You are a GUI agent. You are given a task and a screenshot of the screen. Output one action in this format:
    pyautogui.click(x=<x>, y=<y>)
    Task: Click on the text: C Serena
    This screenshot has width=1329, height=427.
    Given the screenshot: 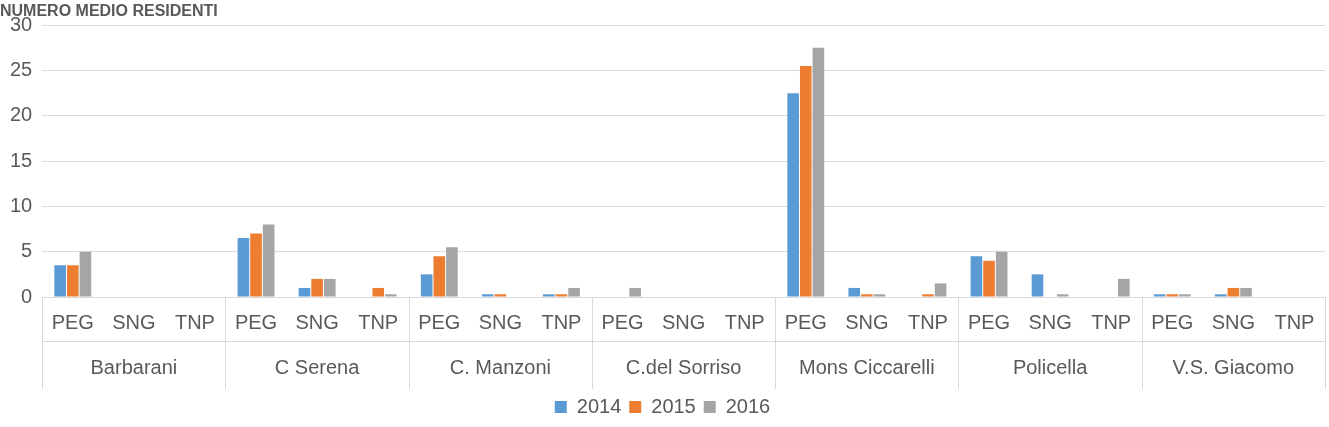 What is the action you would take?
    pyautogui.click(x=317, y=366)
    